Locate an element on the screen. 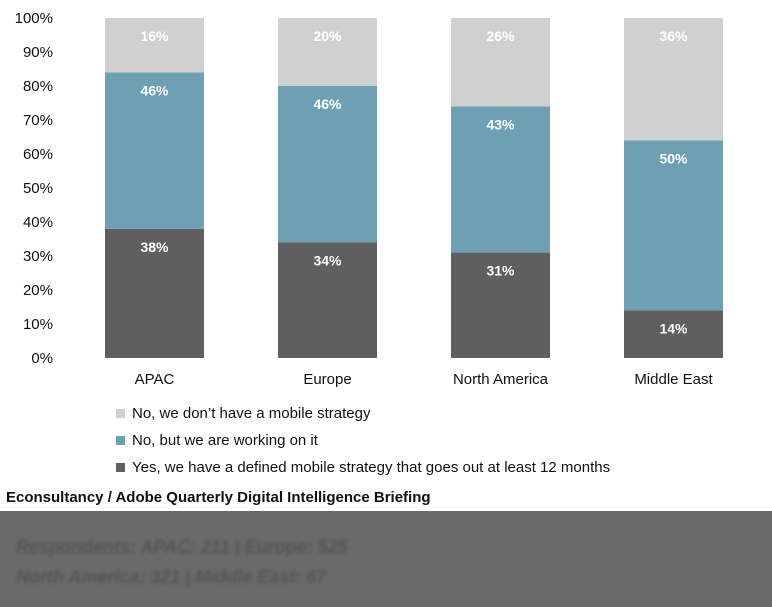  y-tick-label: 100% is located at coordinates (34, 18).